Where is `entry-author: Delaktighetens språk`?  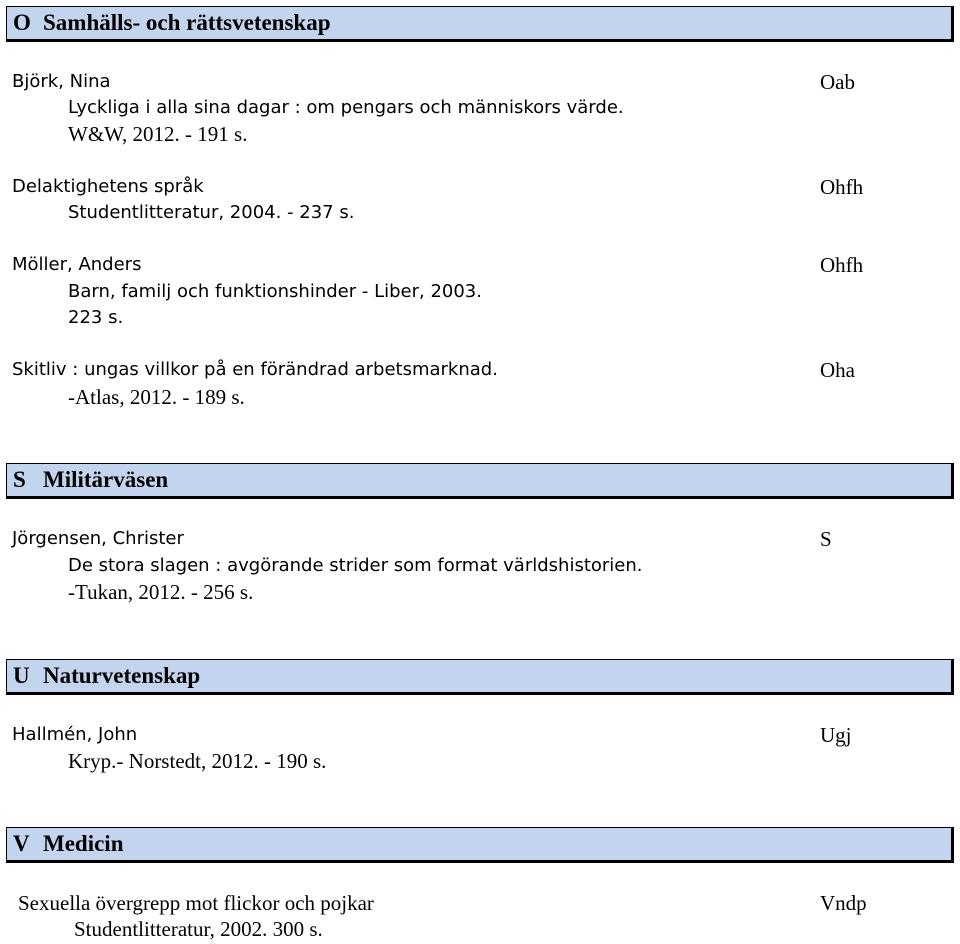 entry-author: Delaktighetens språk is located at coordinates (108, 186).